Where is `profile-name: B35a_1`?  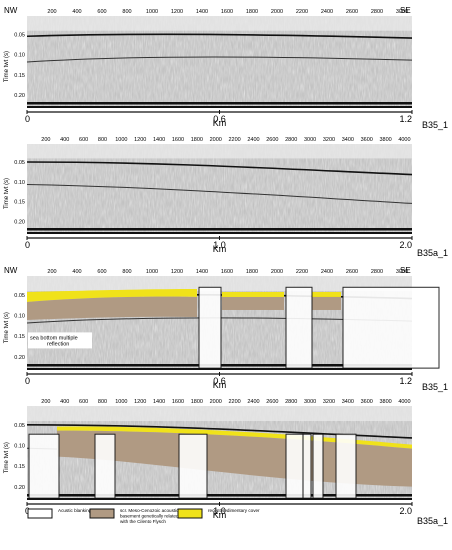
profile-name: B35a_1 is located at coordinates (432, 253).